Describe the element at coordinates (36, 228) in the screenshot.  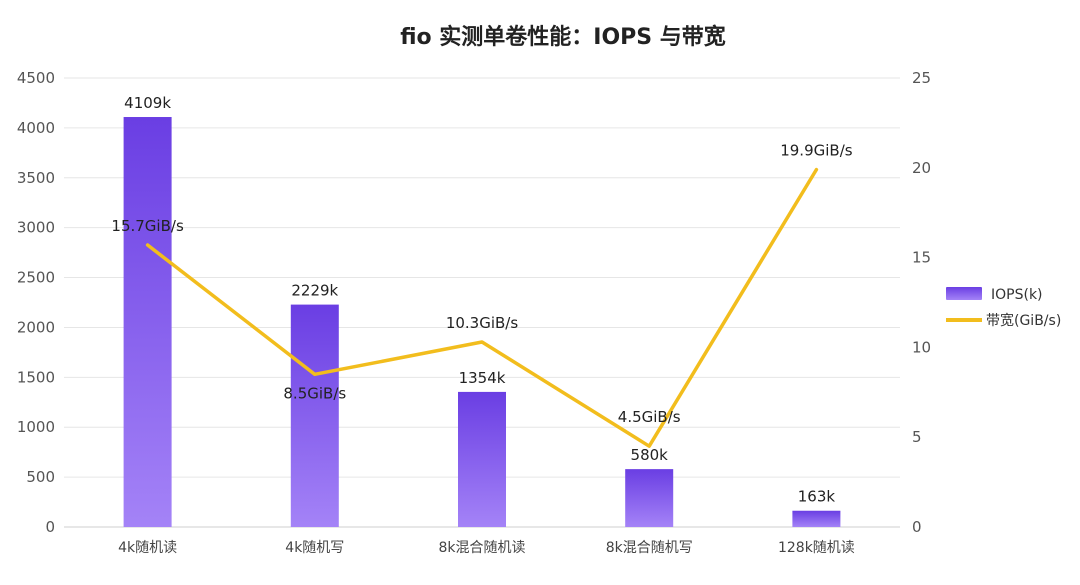
I see `left-tick-label: 3000` at that location.